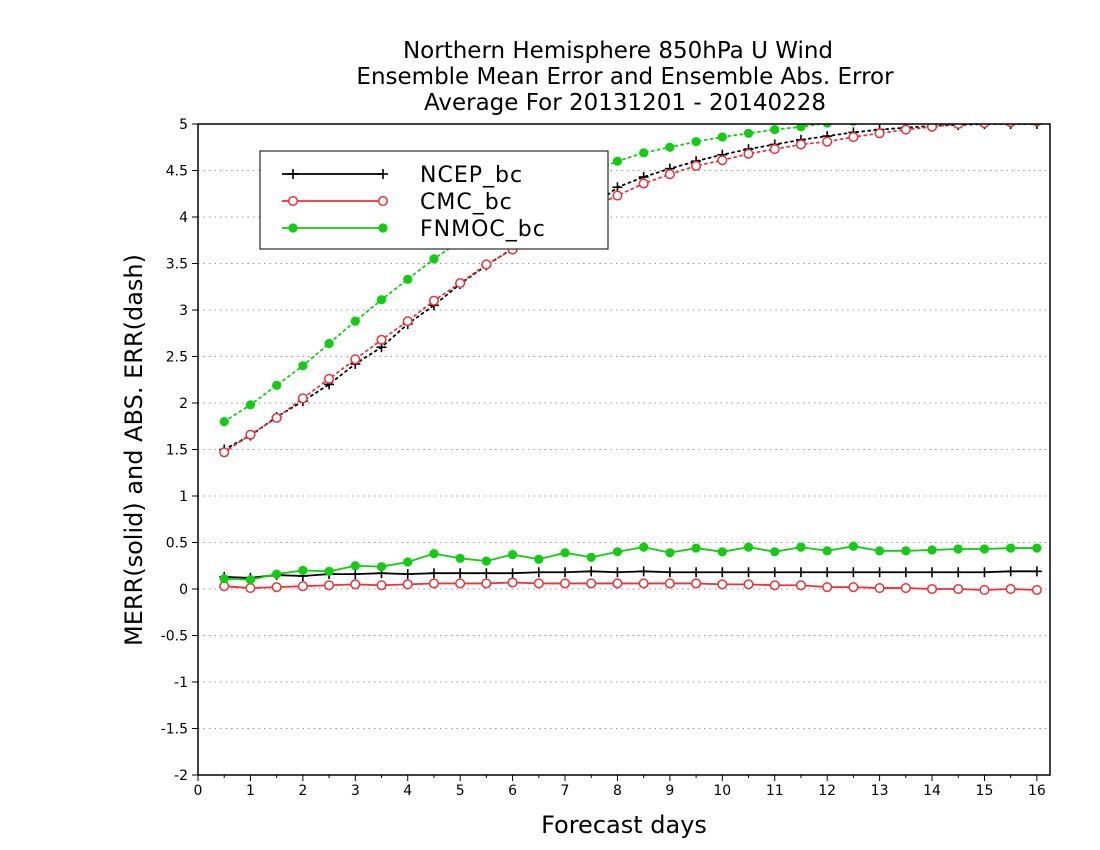 The width and height of the screenshot is (1100, 850). Describe the element at coordinates (183, 311) in the screenshot. I see `y-tick-label: 3` at that location.